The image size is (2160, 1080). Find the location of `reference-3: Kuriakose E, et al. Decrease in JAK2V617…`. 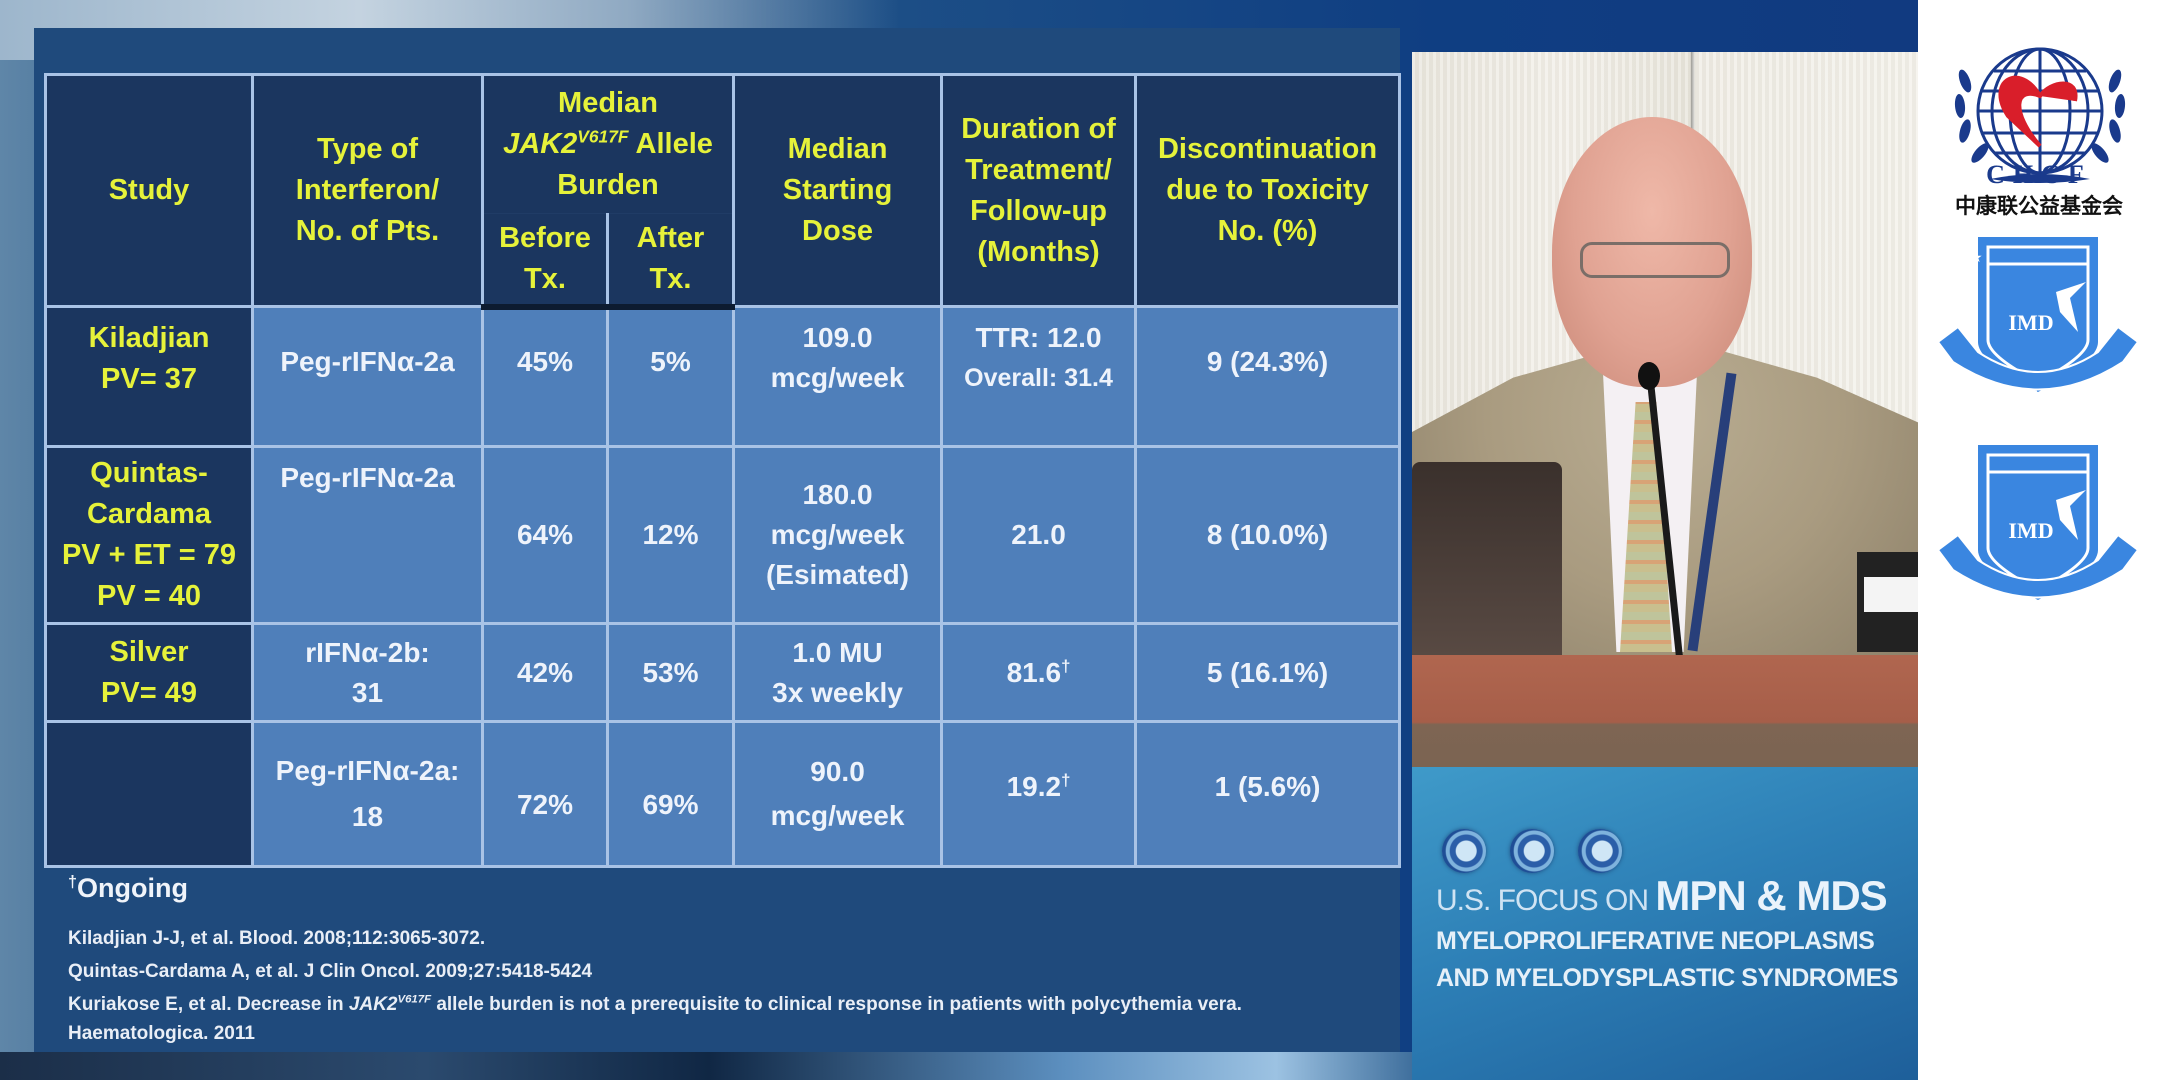

reference-3: Kuriakose E, et al. Decrease in JAK2V617… is located at coordinates (655, 1004).